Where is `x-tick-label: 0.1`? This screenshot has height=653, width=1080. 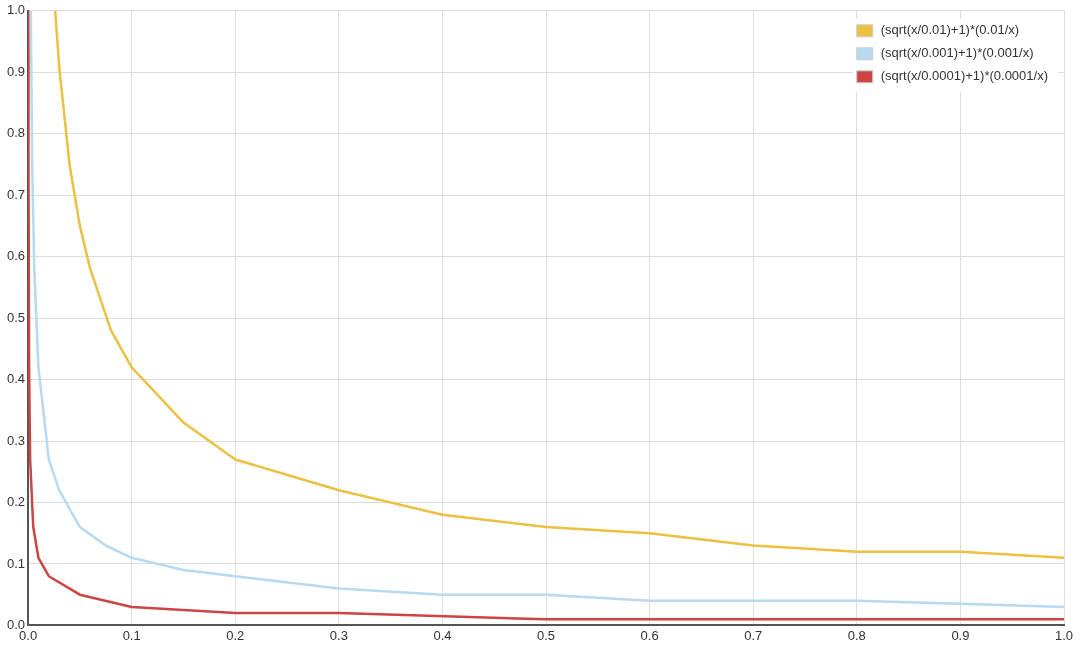 x-tick-label: 0.1 is located at coordinates (131, 635).